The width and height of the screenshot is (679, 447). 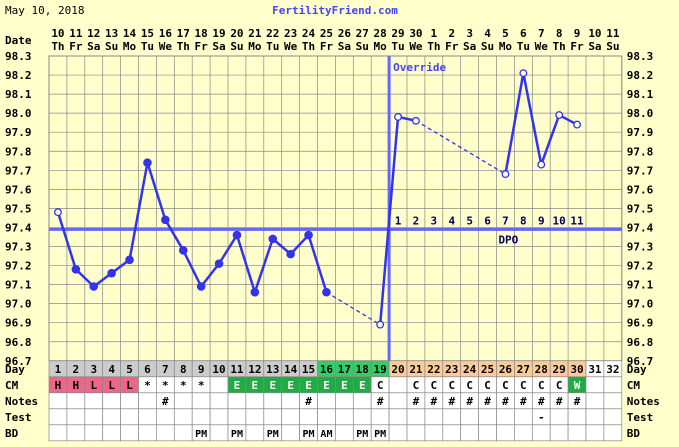 What do you see at coordinates (508, 239) in the screenshot?
I see `dpo-label: DPO` at bounding box center [508, 239].